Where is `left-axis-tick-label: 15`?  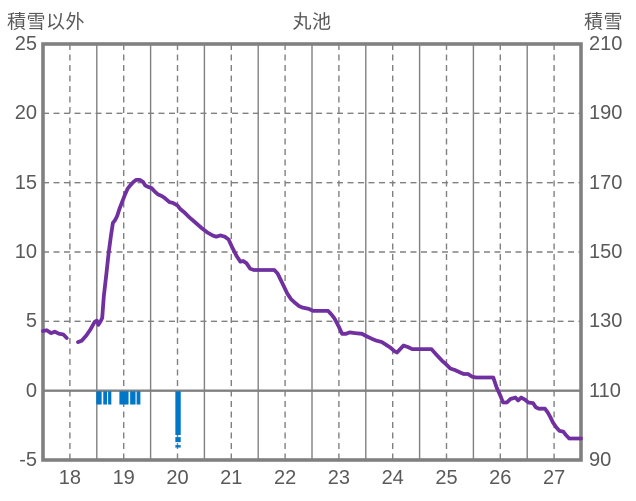
left-axis-tick-label: 15 is located at coordinates (25, 182).